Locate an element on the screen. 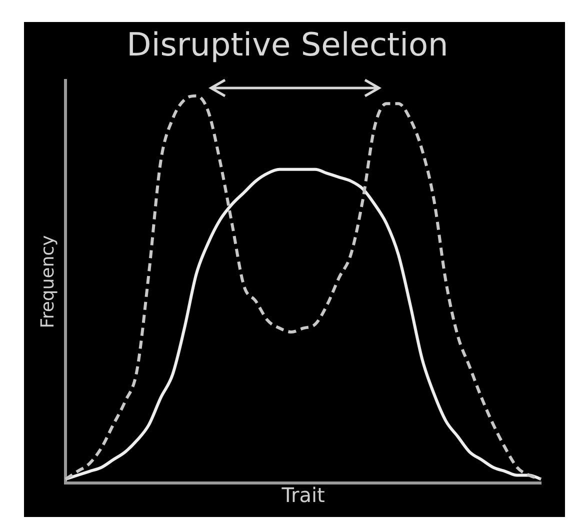 This screenshot has height=532, width=574. chart-title: Disruptive Selection is located at coordinates (287, 45).